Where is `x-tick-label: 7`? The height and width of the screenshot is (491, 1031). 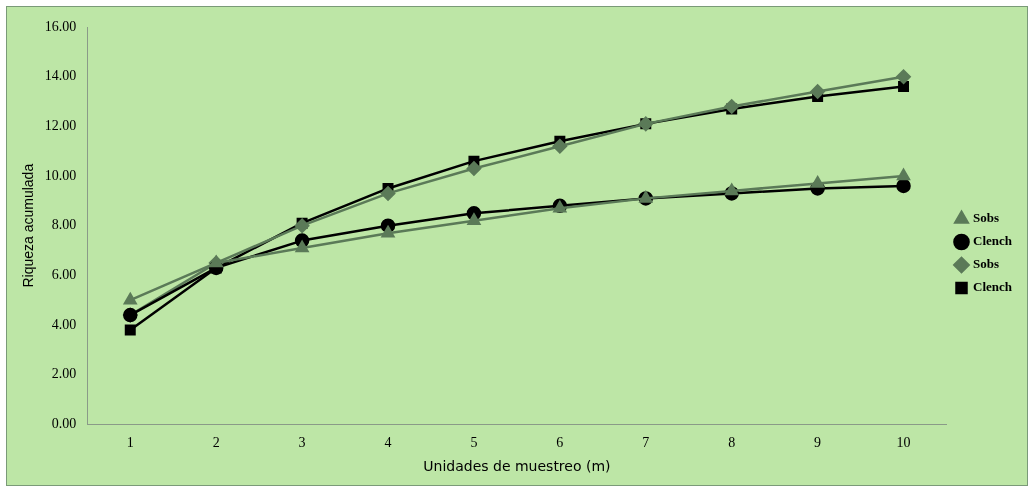
x-tick-label: 7 is located at coordinates (646, 443).